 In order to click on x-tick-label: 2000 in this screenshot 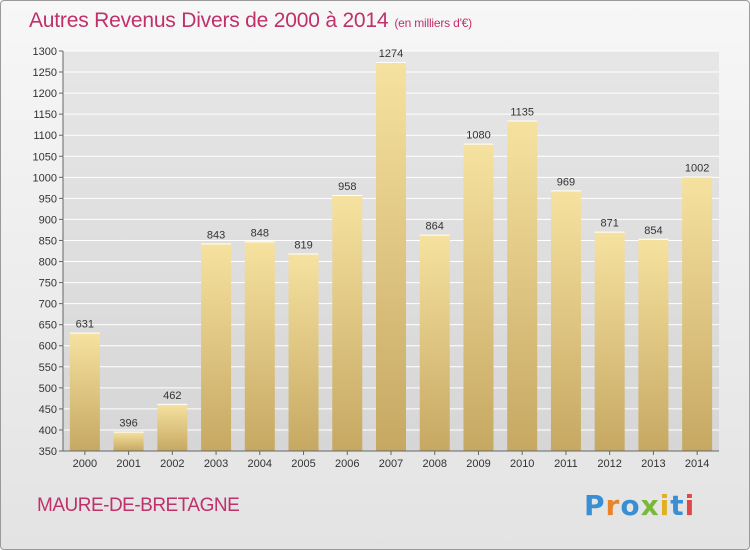, I will do `click(85, 464)`.